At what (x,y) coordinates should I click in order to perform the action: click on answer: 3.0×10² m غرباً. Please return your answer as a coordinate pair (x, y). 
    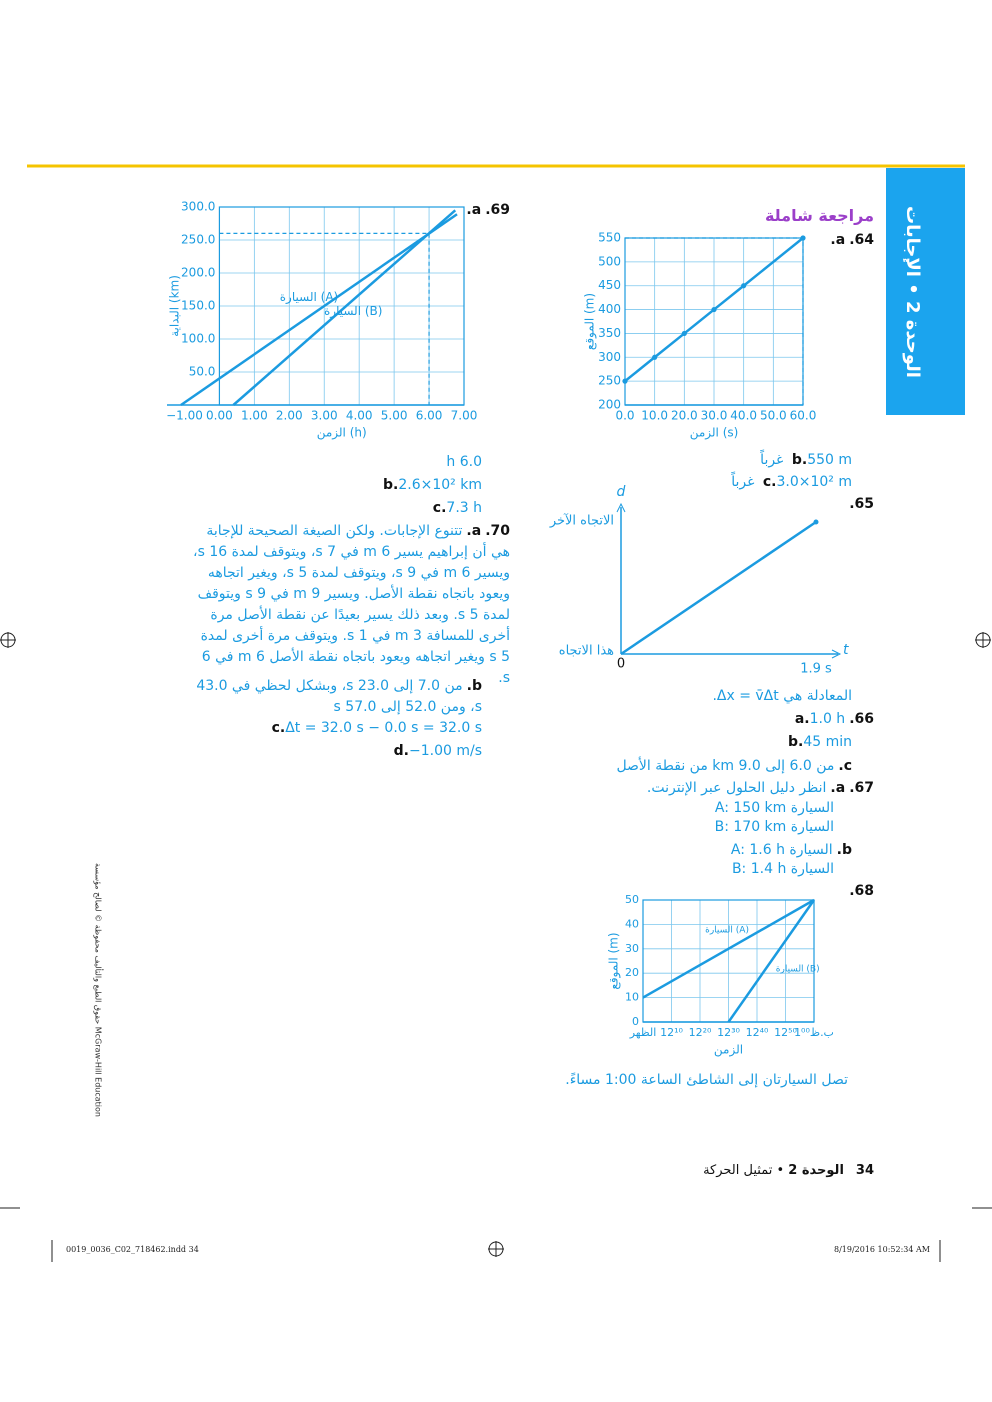
    Looking at the image, I should click on (791, 482).